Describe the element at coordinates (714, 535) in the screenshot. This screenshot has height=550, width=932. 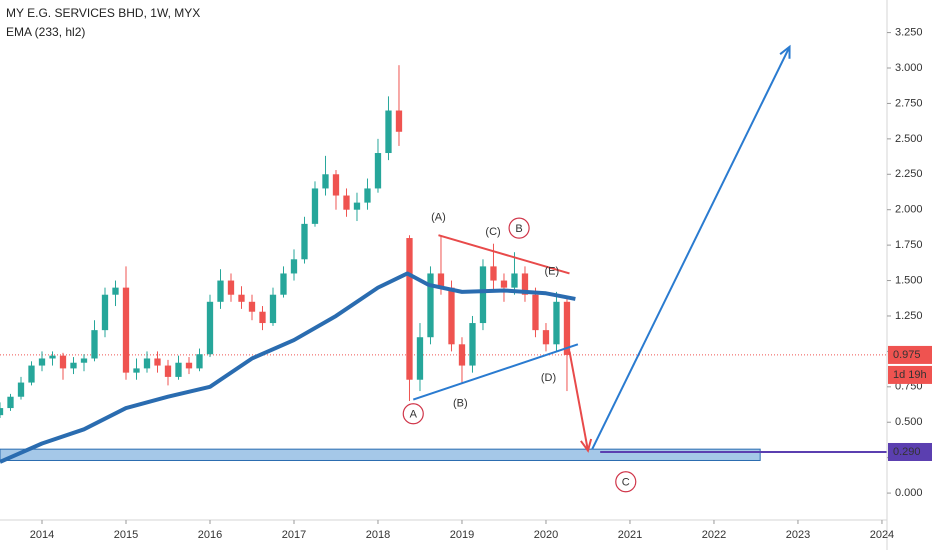
I see `x-tick-label: 2022` at that location.